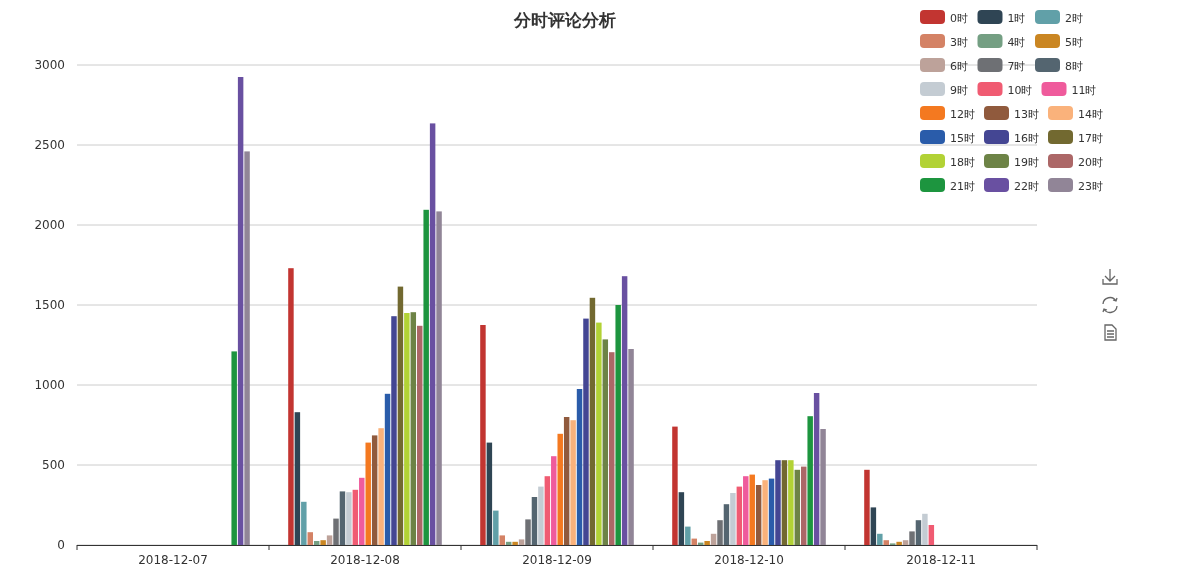  I want to click on legend-label: 9时, so click(959, 90).